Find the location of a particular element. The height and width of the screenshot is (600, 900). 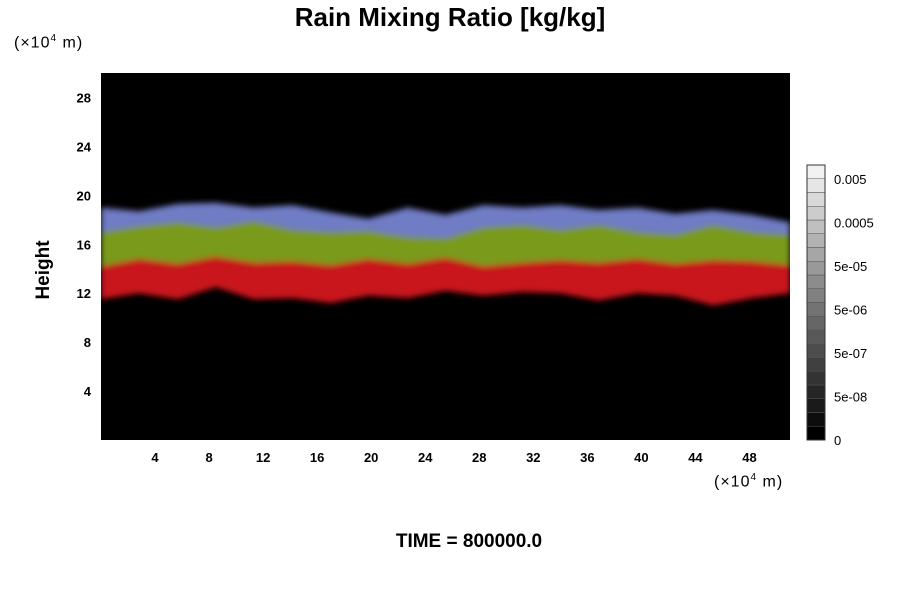

x-axis-unit: (×104 m) is located at coordinates (749, 481).